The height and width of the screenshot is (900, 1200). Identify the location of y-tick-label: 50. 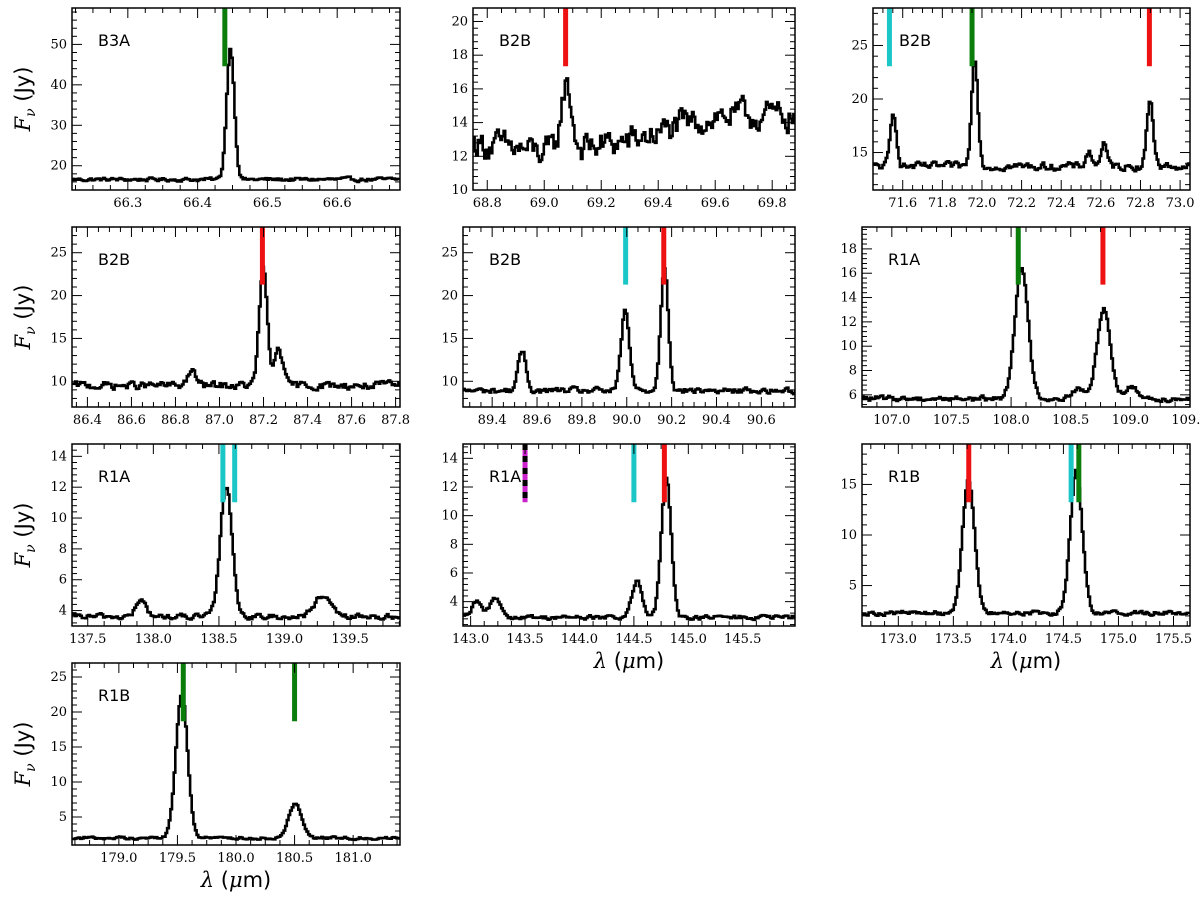
(58, 44).